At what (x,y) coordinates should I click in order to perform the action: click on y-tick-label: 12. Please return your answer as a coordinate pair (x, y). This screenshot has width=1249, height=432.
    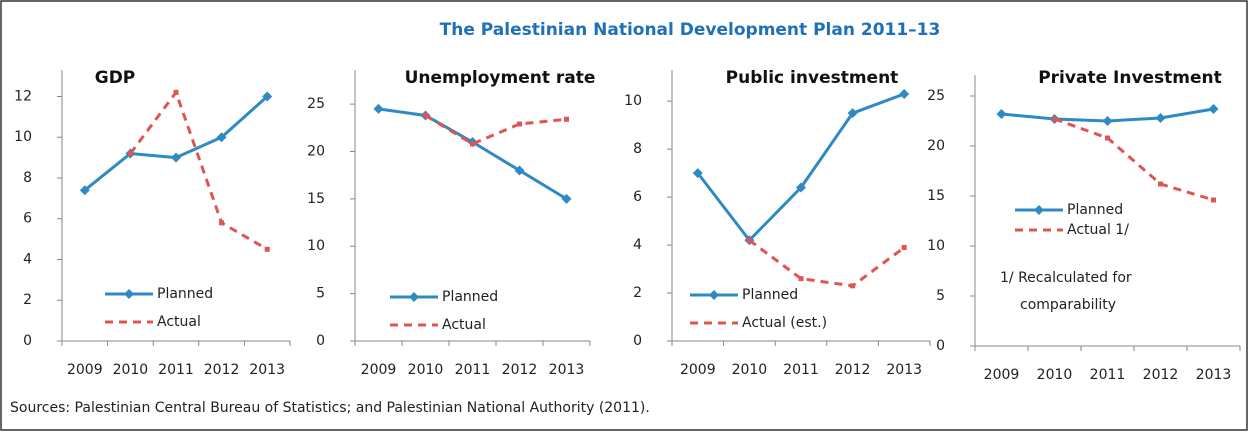
    Looking at the image, I should click on (23, 96).